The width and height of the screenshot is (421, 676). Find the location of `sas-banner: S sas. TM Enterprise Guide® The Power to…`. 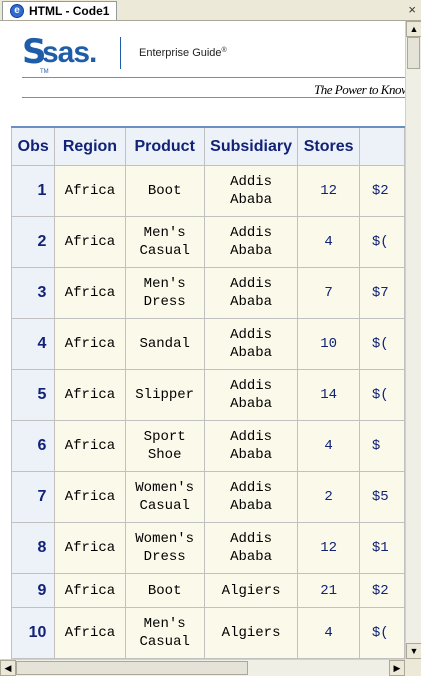

sas-banner: S sas. TM Enterprise Guide® The Power to… is located at coordinates (202, 71).